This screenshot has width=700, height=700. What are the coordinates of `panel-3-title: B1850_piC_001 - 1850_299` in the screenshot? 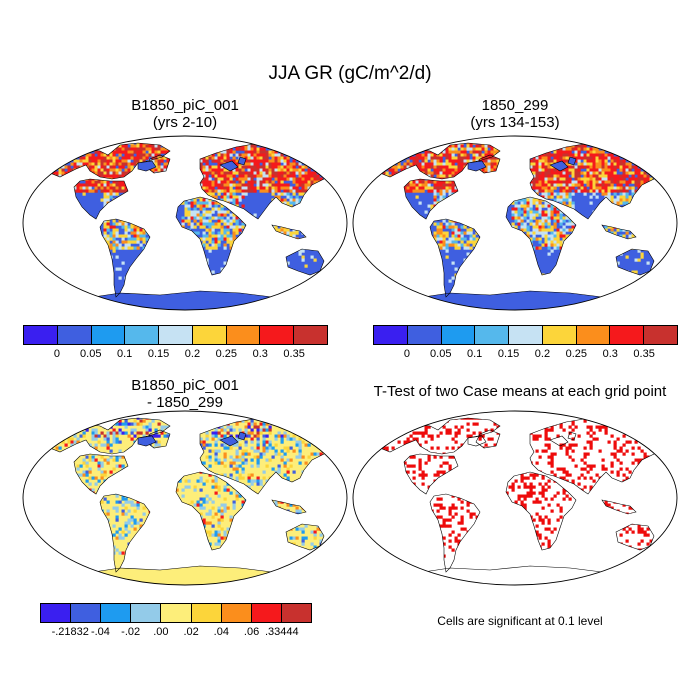 It's located at (185, 394).